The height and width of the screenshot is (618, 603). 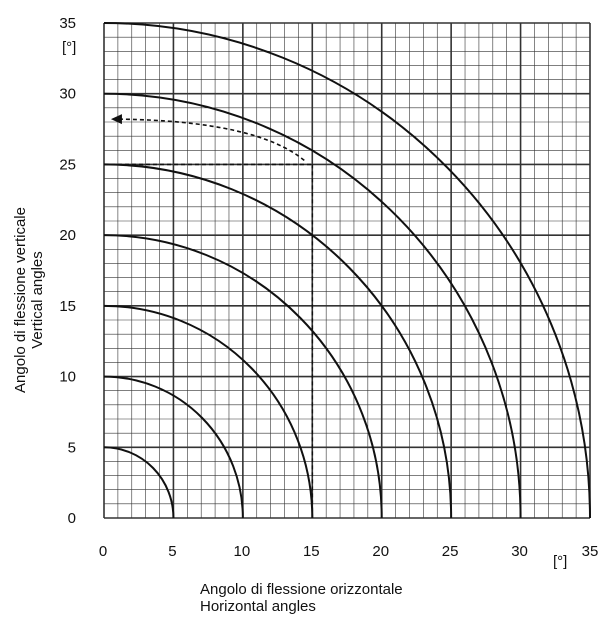 What do you see at coordinates (242, 551) in the screenshot?
I see `x-tick-label: 10` at bounding box center [242, 551].